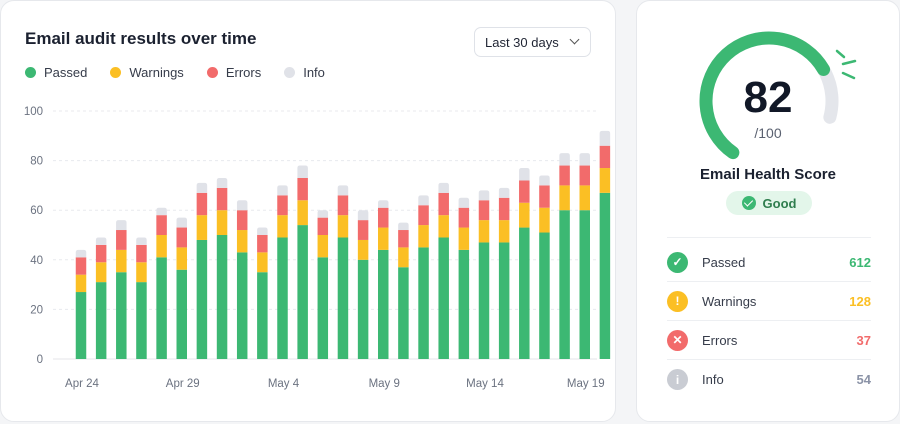  What do you see at coordinates (724, 262) in the screenshot?
I see `stat-label-passed: Passed` at bounding box center [724, 262].